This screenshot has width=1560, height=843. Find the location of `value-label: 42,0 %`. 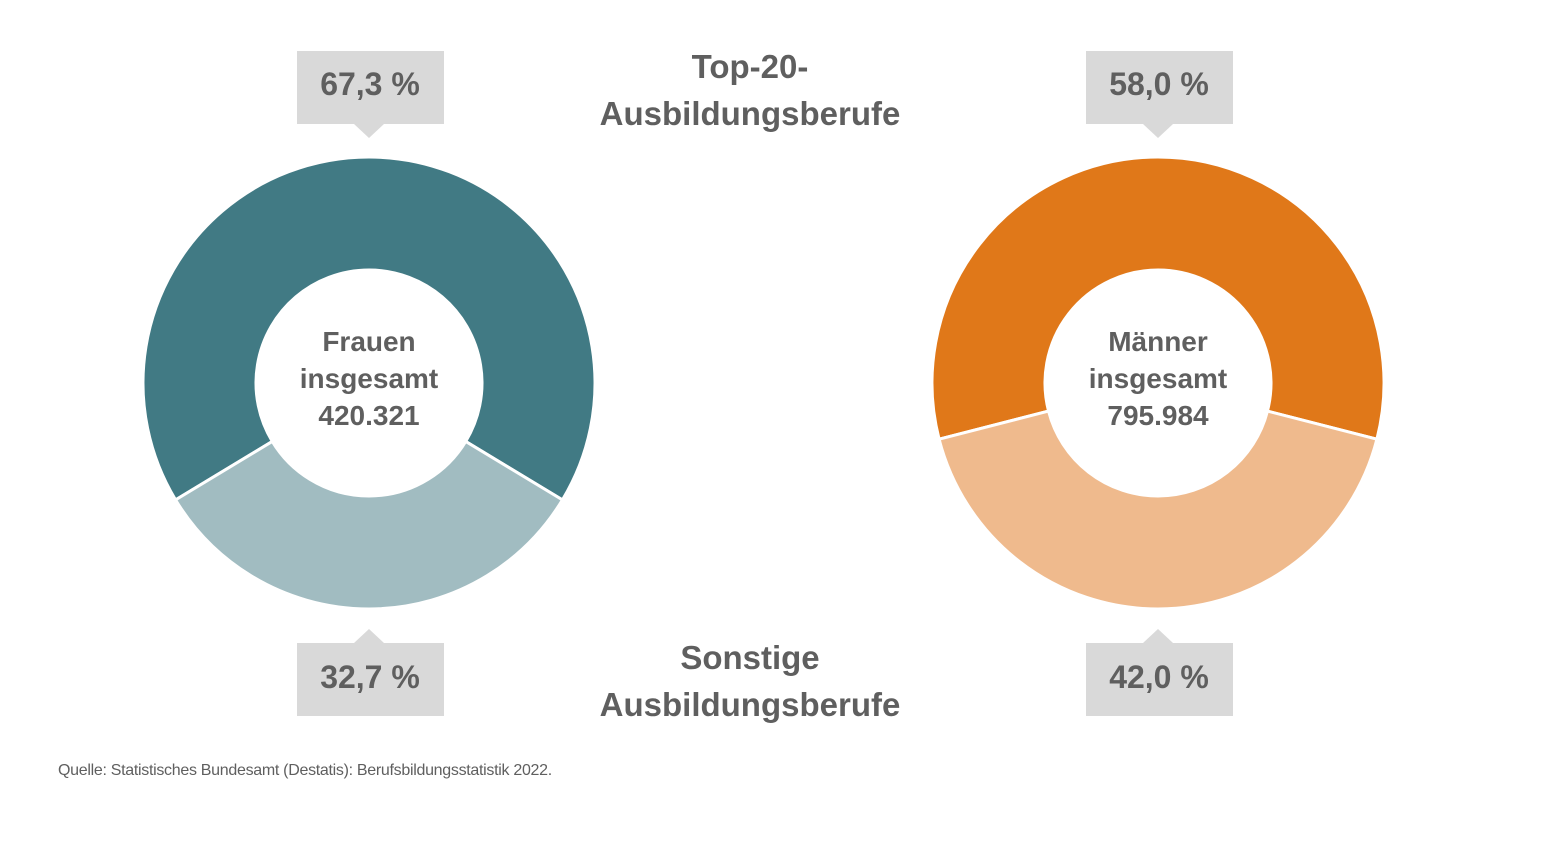

value-label: 42,0 % is located at coordinates (1159, 677).